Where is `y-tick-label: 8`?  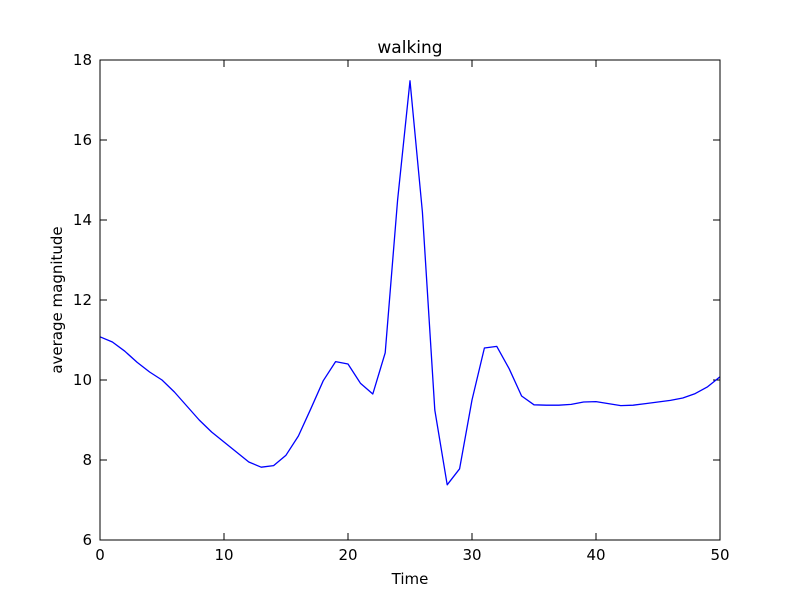
y-tick-label: 8 is located at coordinates (87, 460).